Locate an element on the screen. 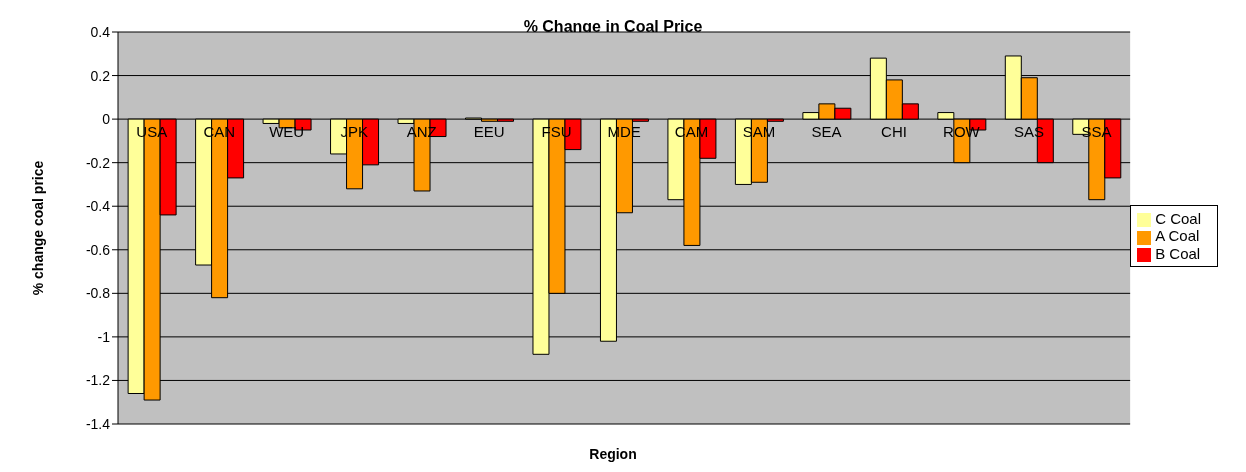 The height and width of the screenshot is (472, 1246). chart-title: % Change in Coal Price is located at coordinates (613, 27).